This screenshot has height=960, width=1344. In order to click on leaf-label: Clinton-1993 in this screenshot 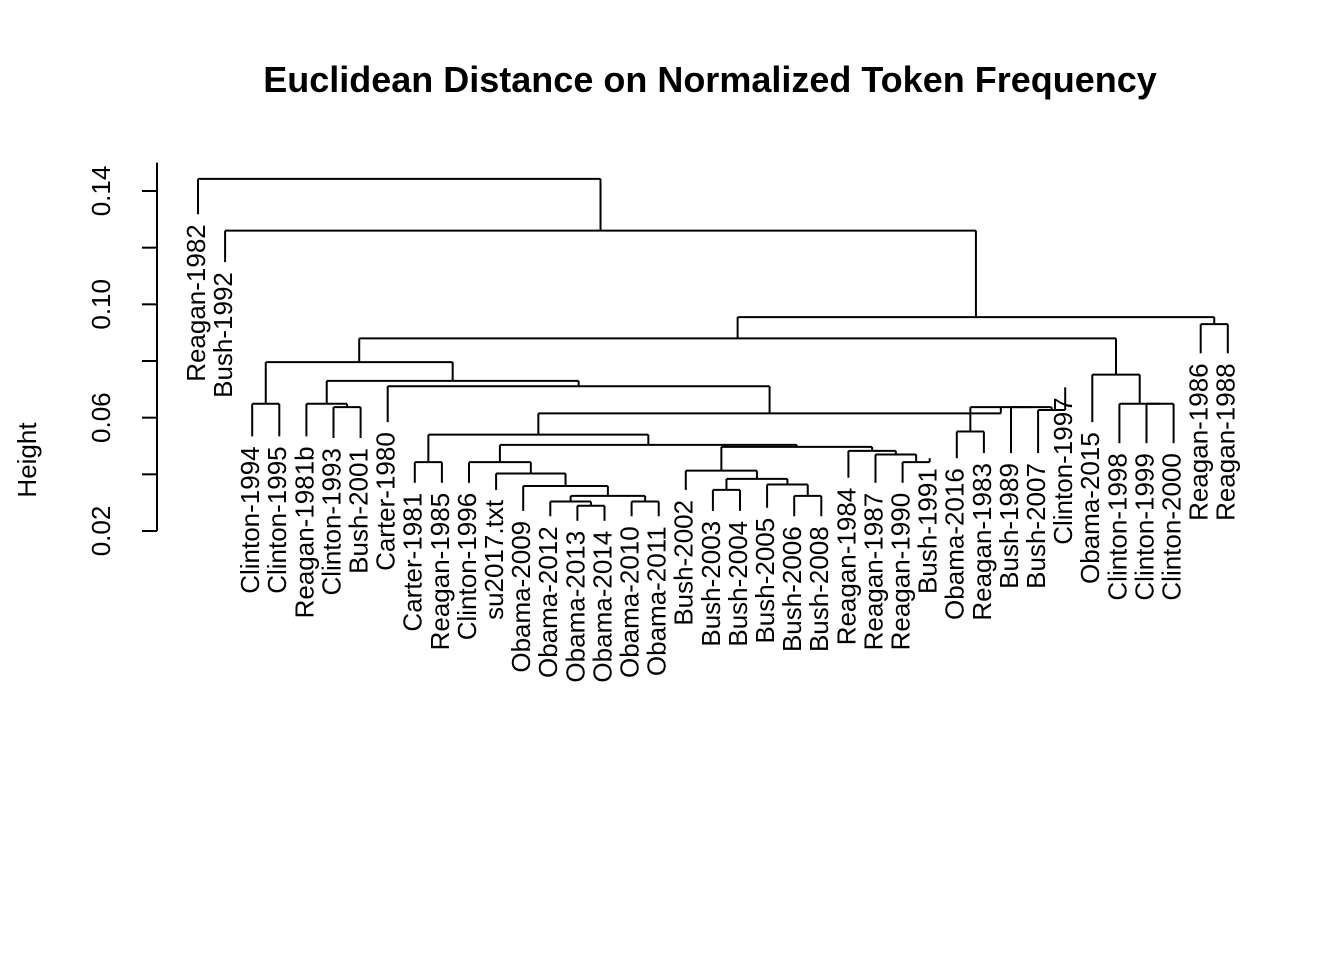, I will do `click(331, 521)`.